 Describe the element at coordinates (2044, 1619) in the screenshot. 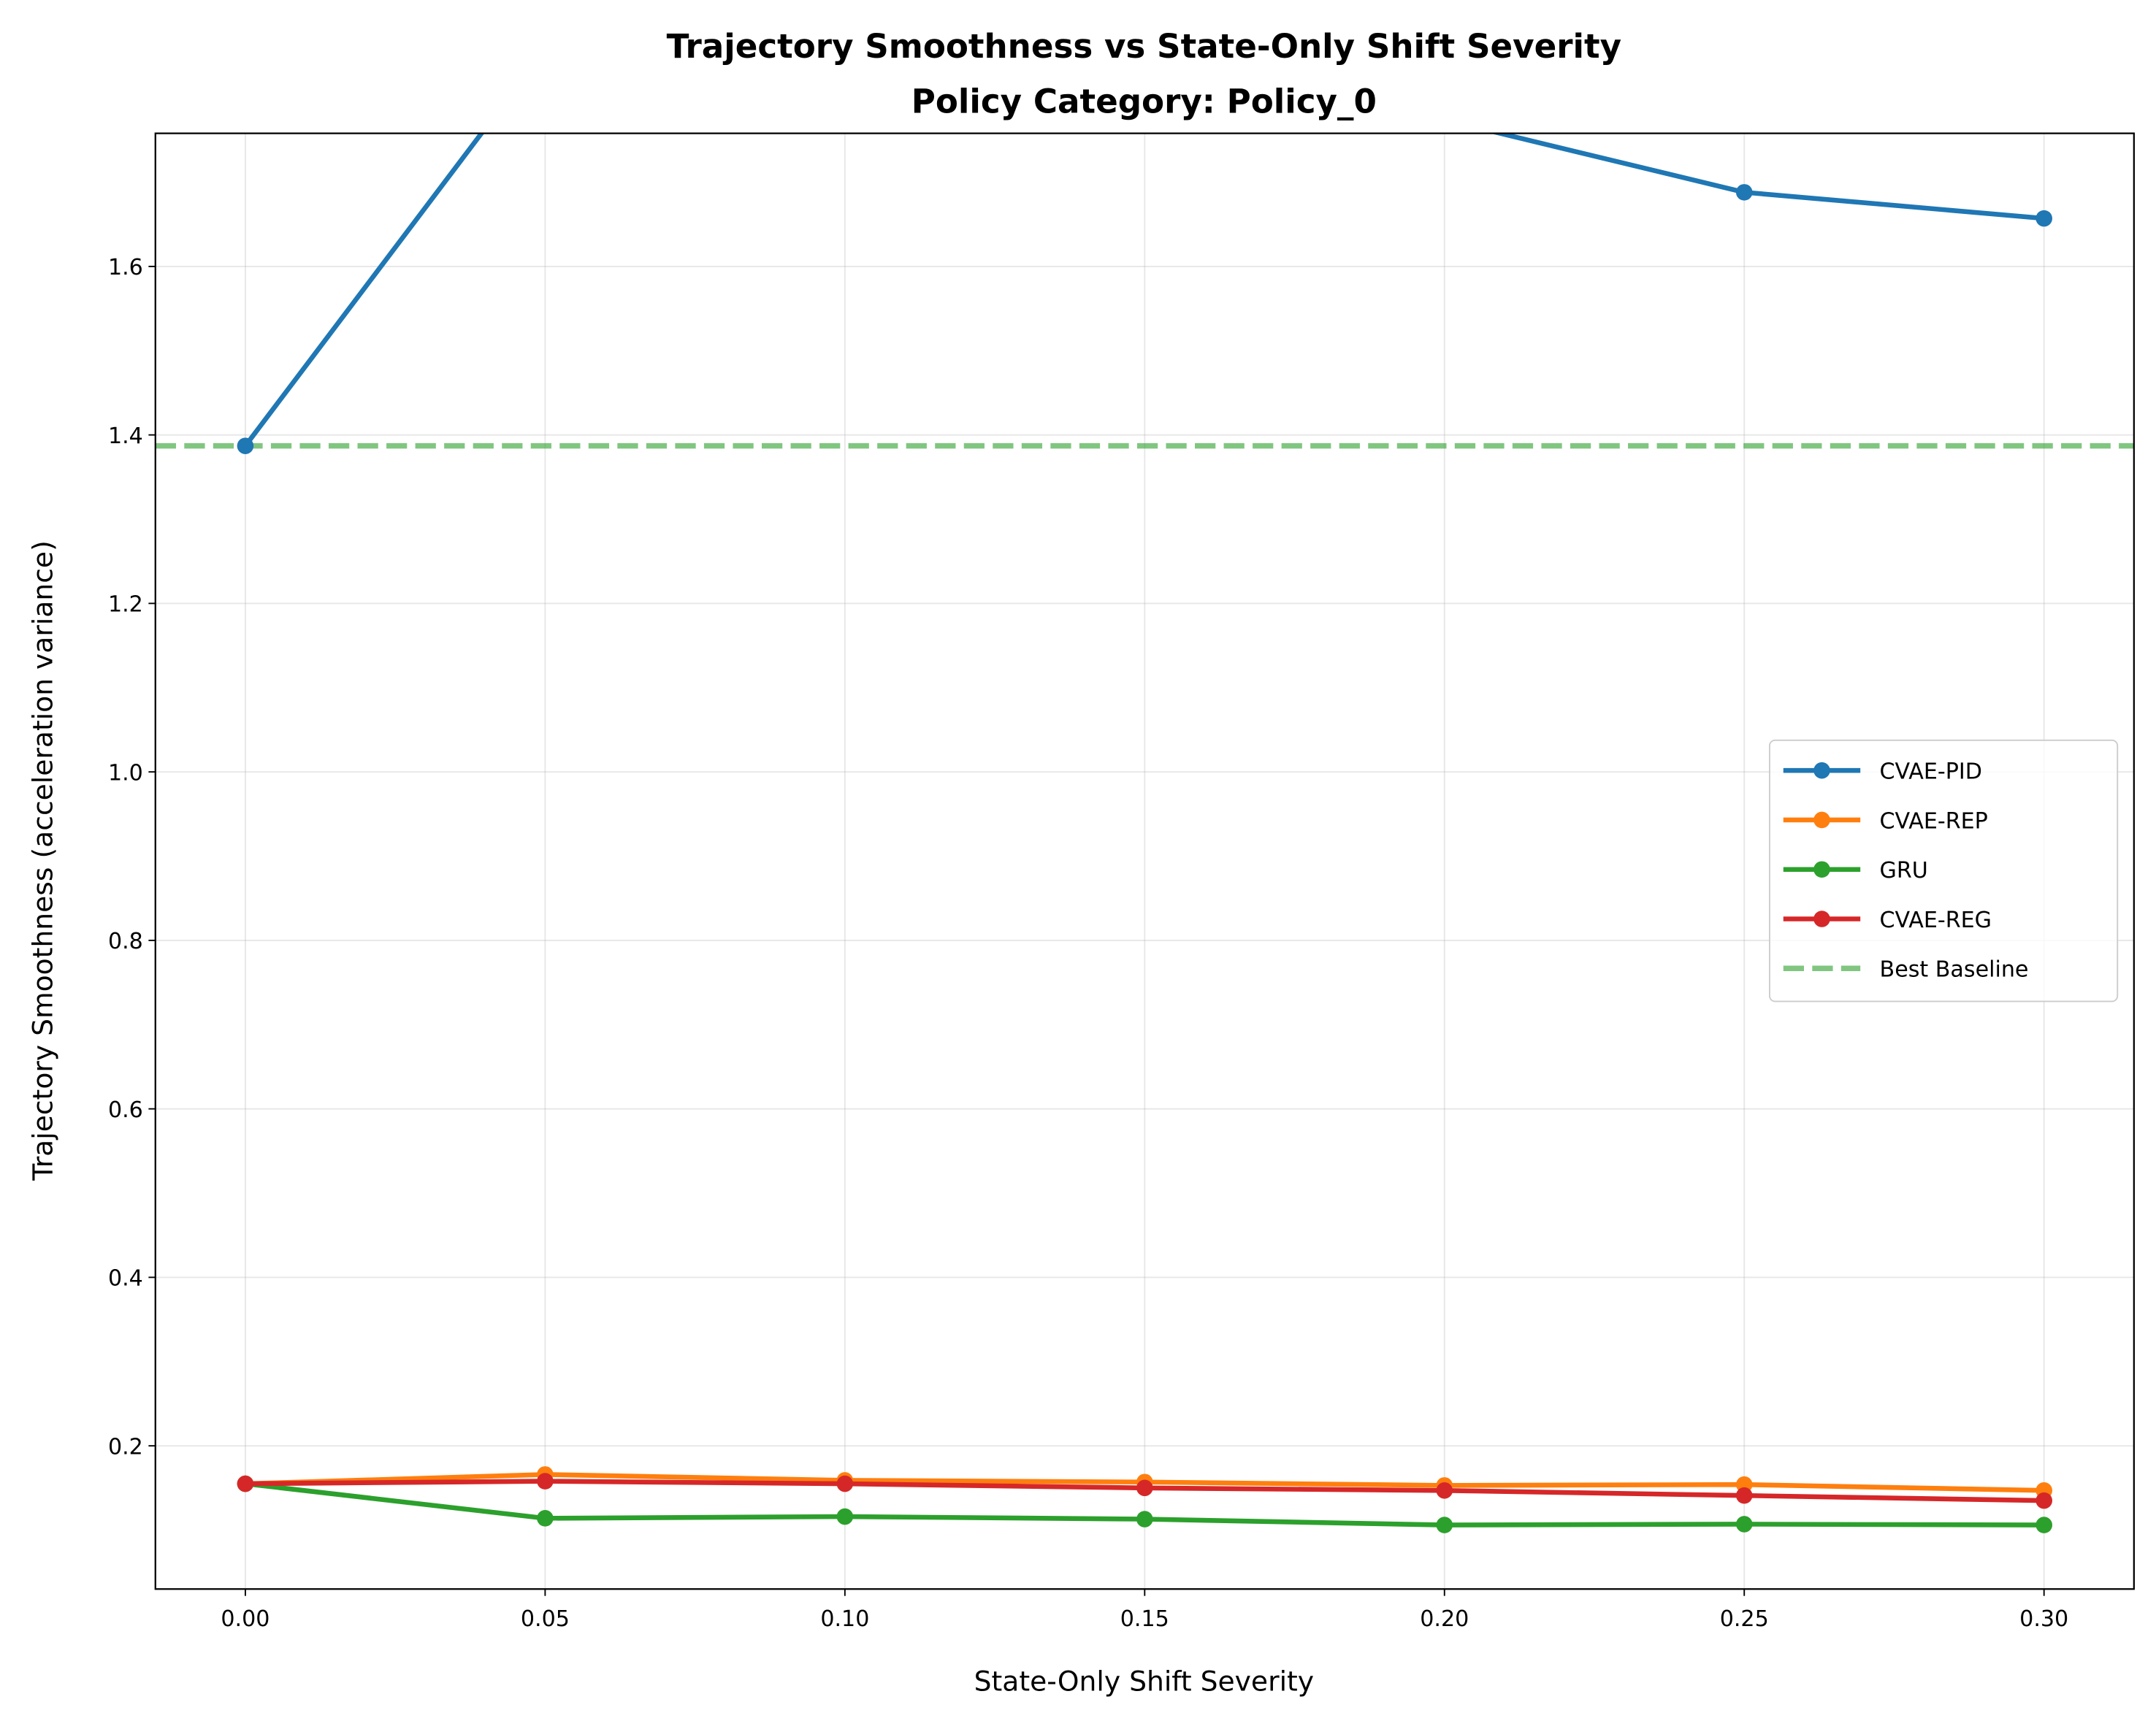

I see `x-tick-label: 0.30` at that location.